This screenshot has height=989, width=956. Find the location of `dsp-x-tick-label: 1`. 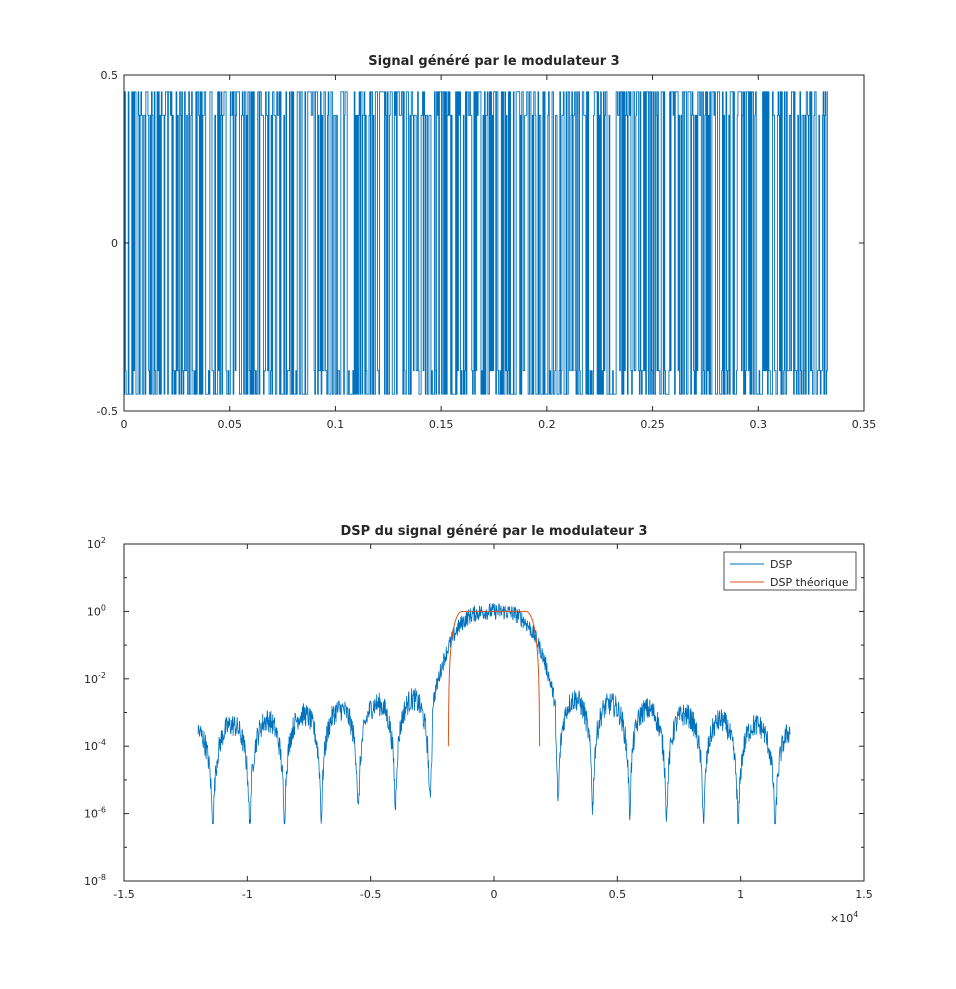

dsp-x-tick-label: 1 is located at coordinates (740, 894).